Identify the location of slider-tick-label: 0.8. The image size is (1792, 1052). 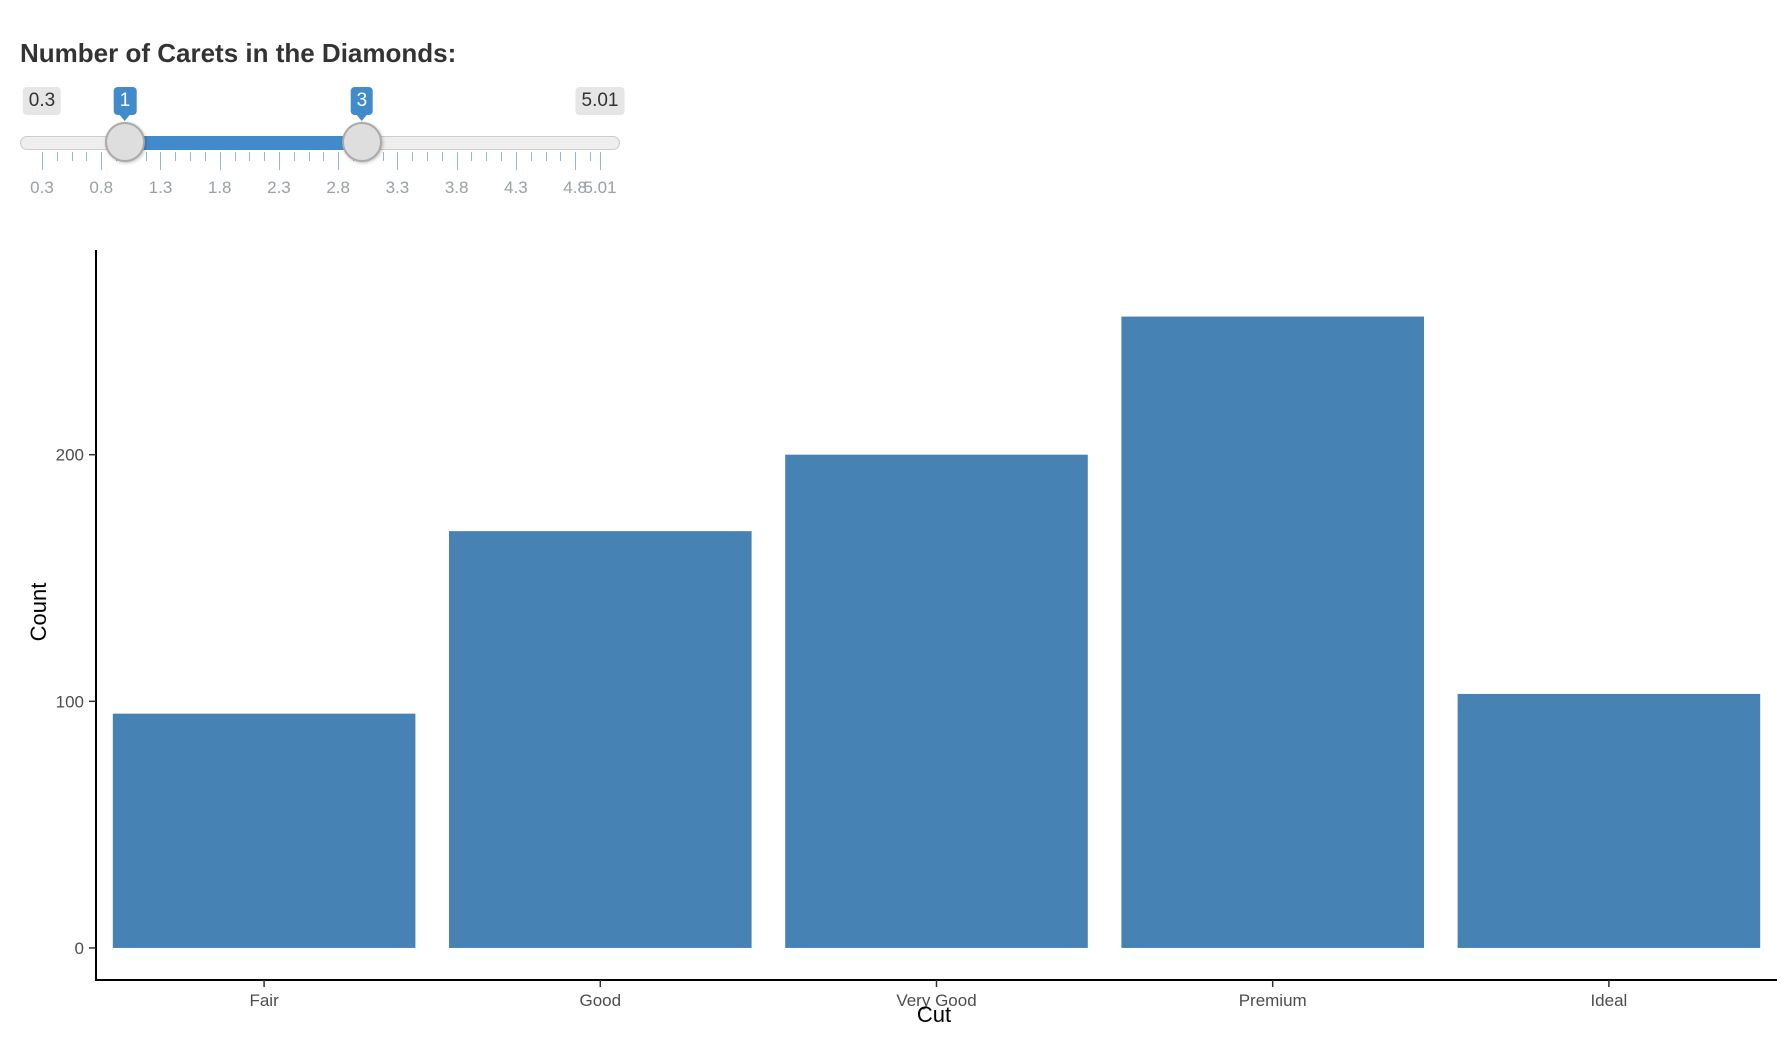
(101, 187).